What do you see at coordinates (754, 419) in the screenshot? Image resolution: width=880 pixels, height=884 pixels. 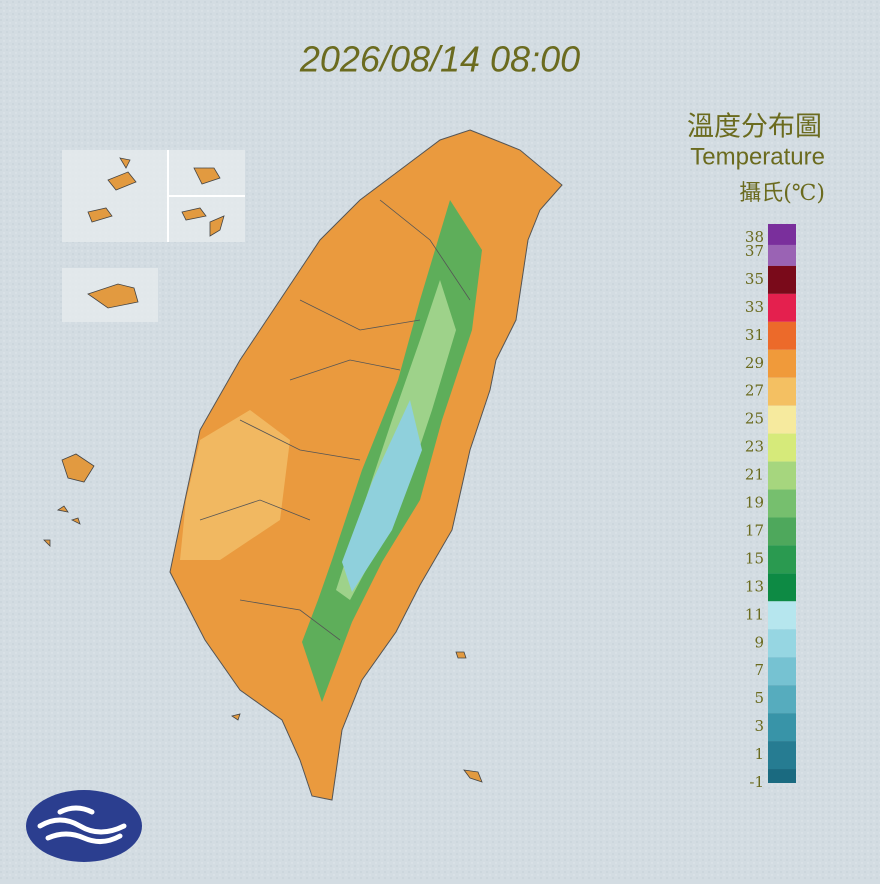 I see `legend-tick-label: 25` at bounding box center [754, 419].